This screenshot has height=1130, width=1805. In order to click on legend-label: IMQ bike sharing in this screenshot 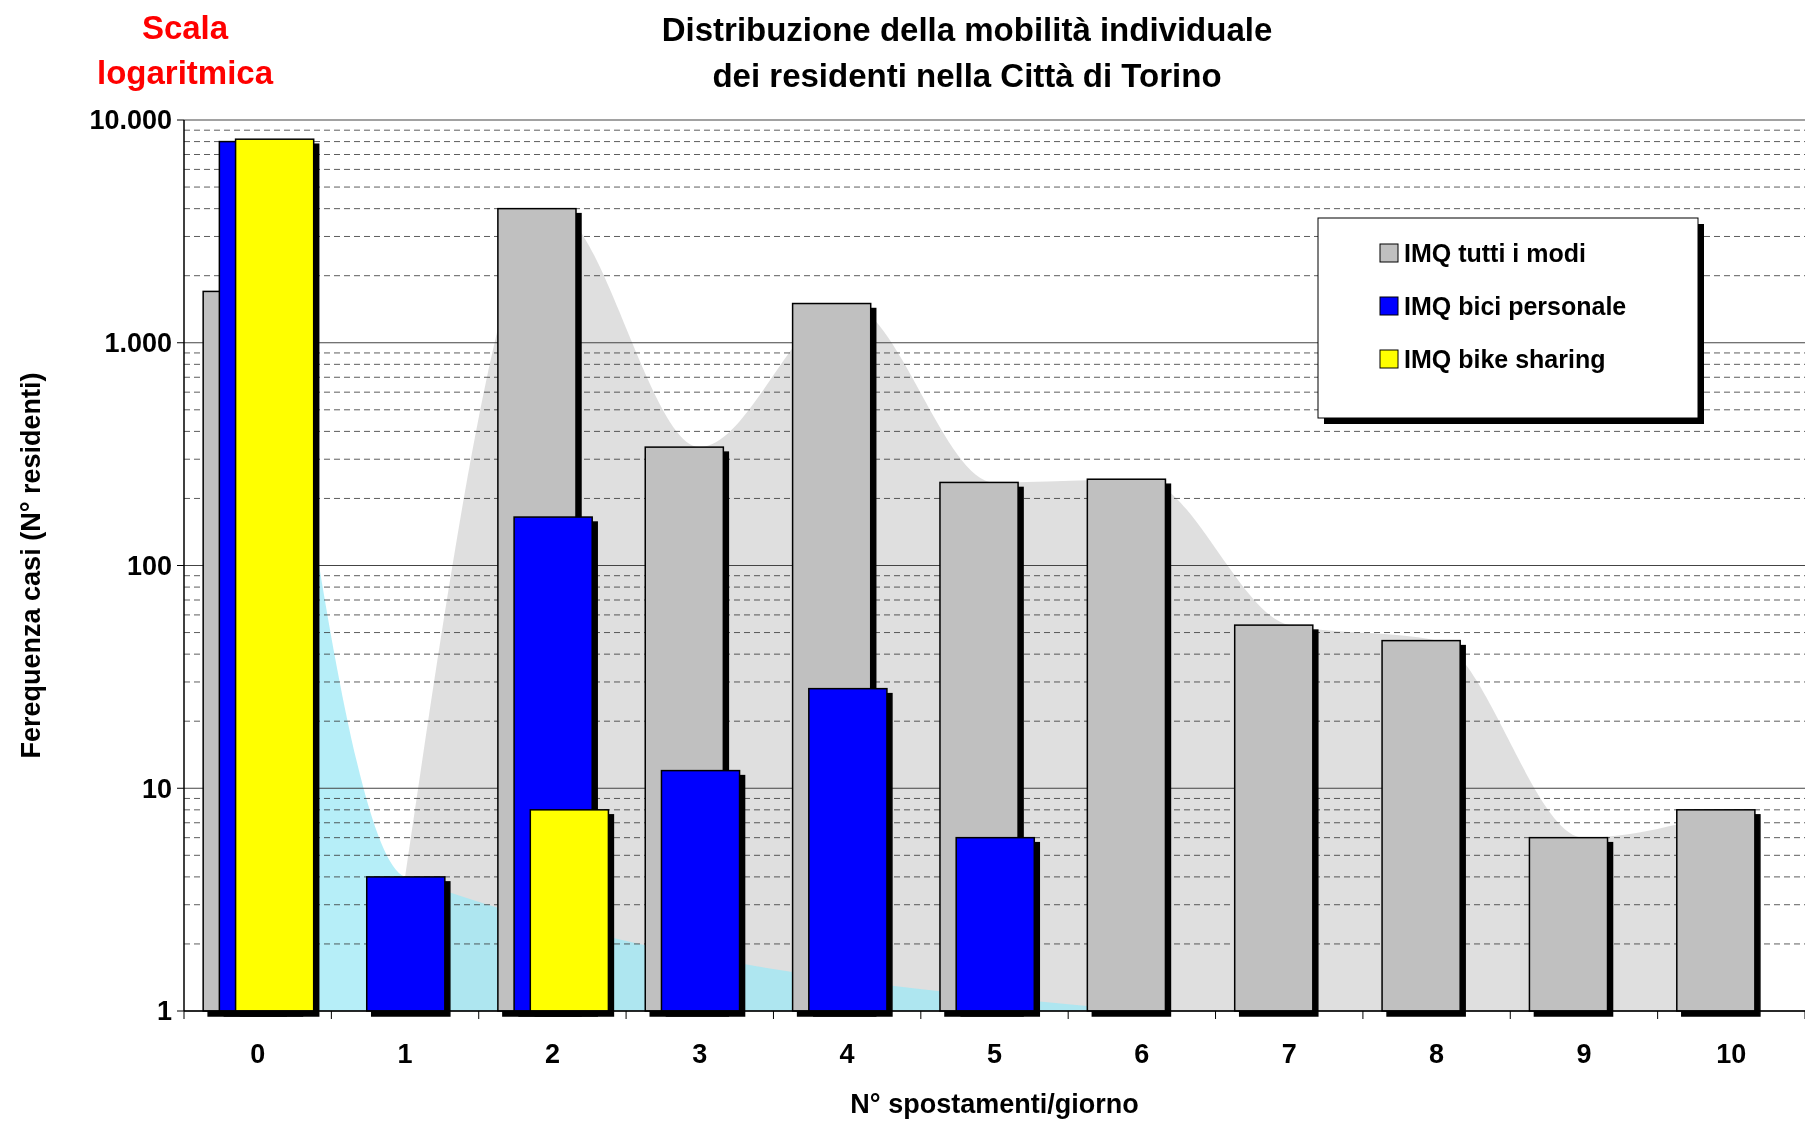, I will do `click(1505, 358)`.